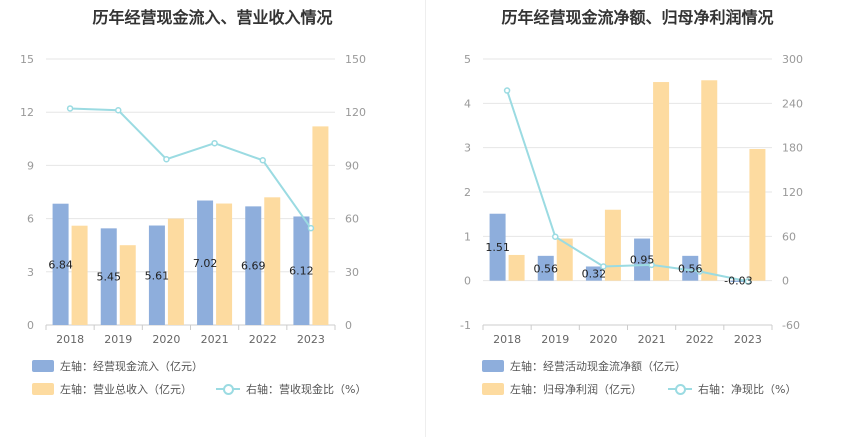  Describe the element at coordinates (30, 165) in the screenshot. I see `left-axis-tick-label: 9` at that location.